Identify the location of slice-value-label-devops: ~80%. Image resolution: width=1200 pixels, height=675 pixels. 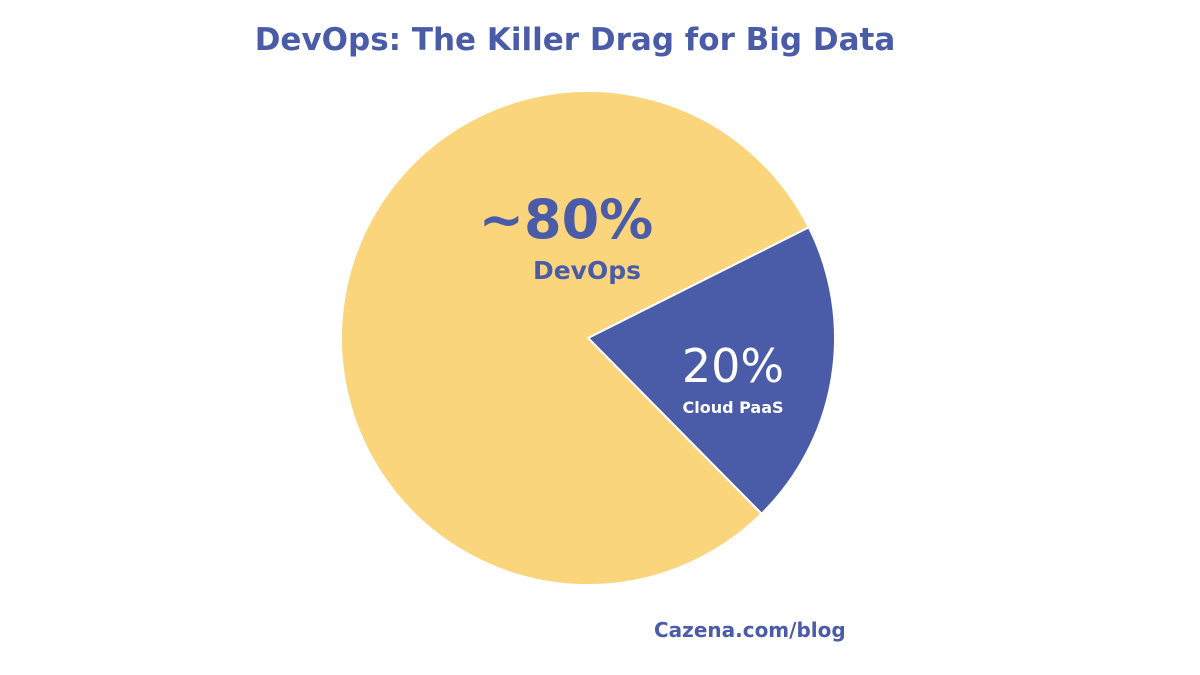
(566, 219).